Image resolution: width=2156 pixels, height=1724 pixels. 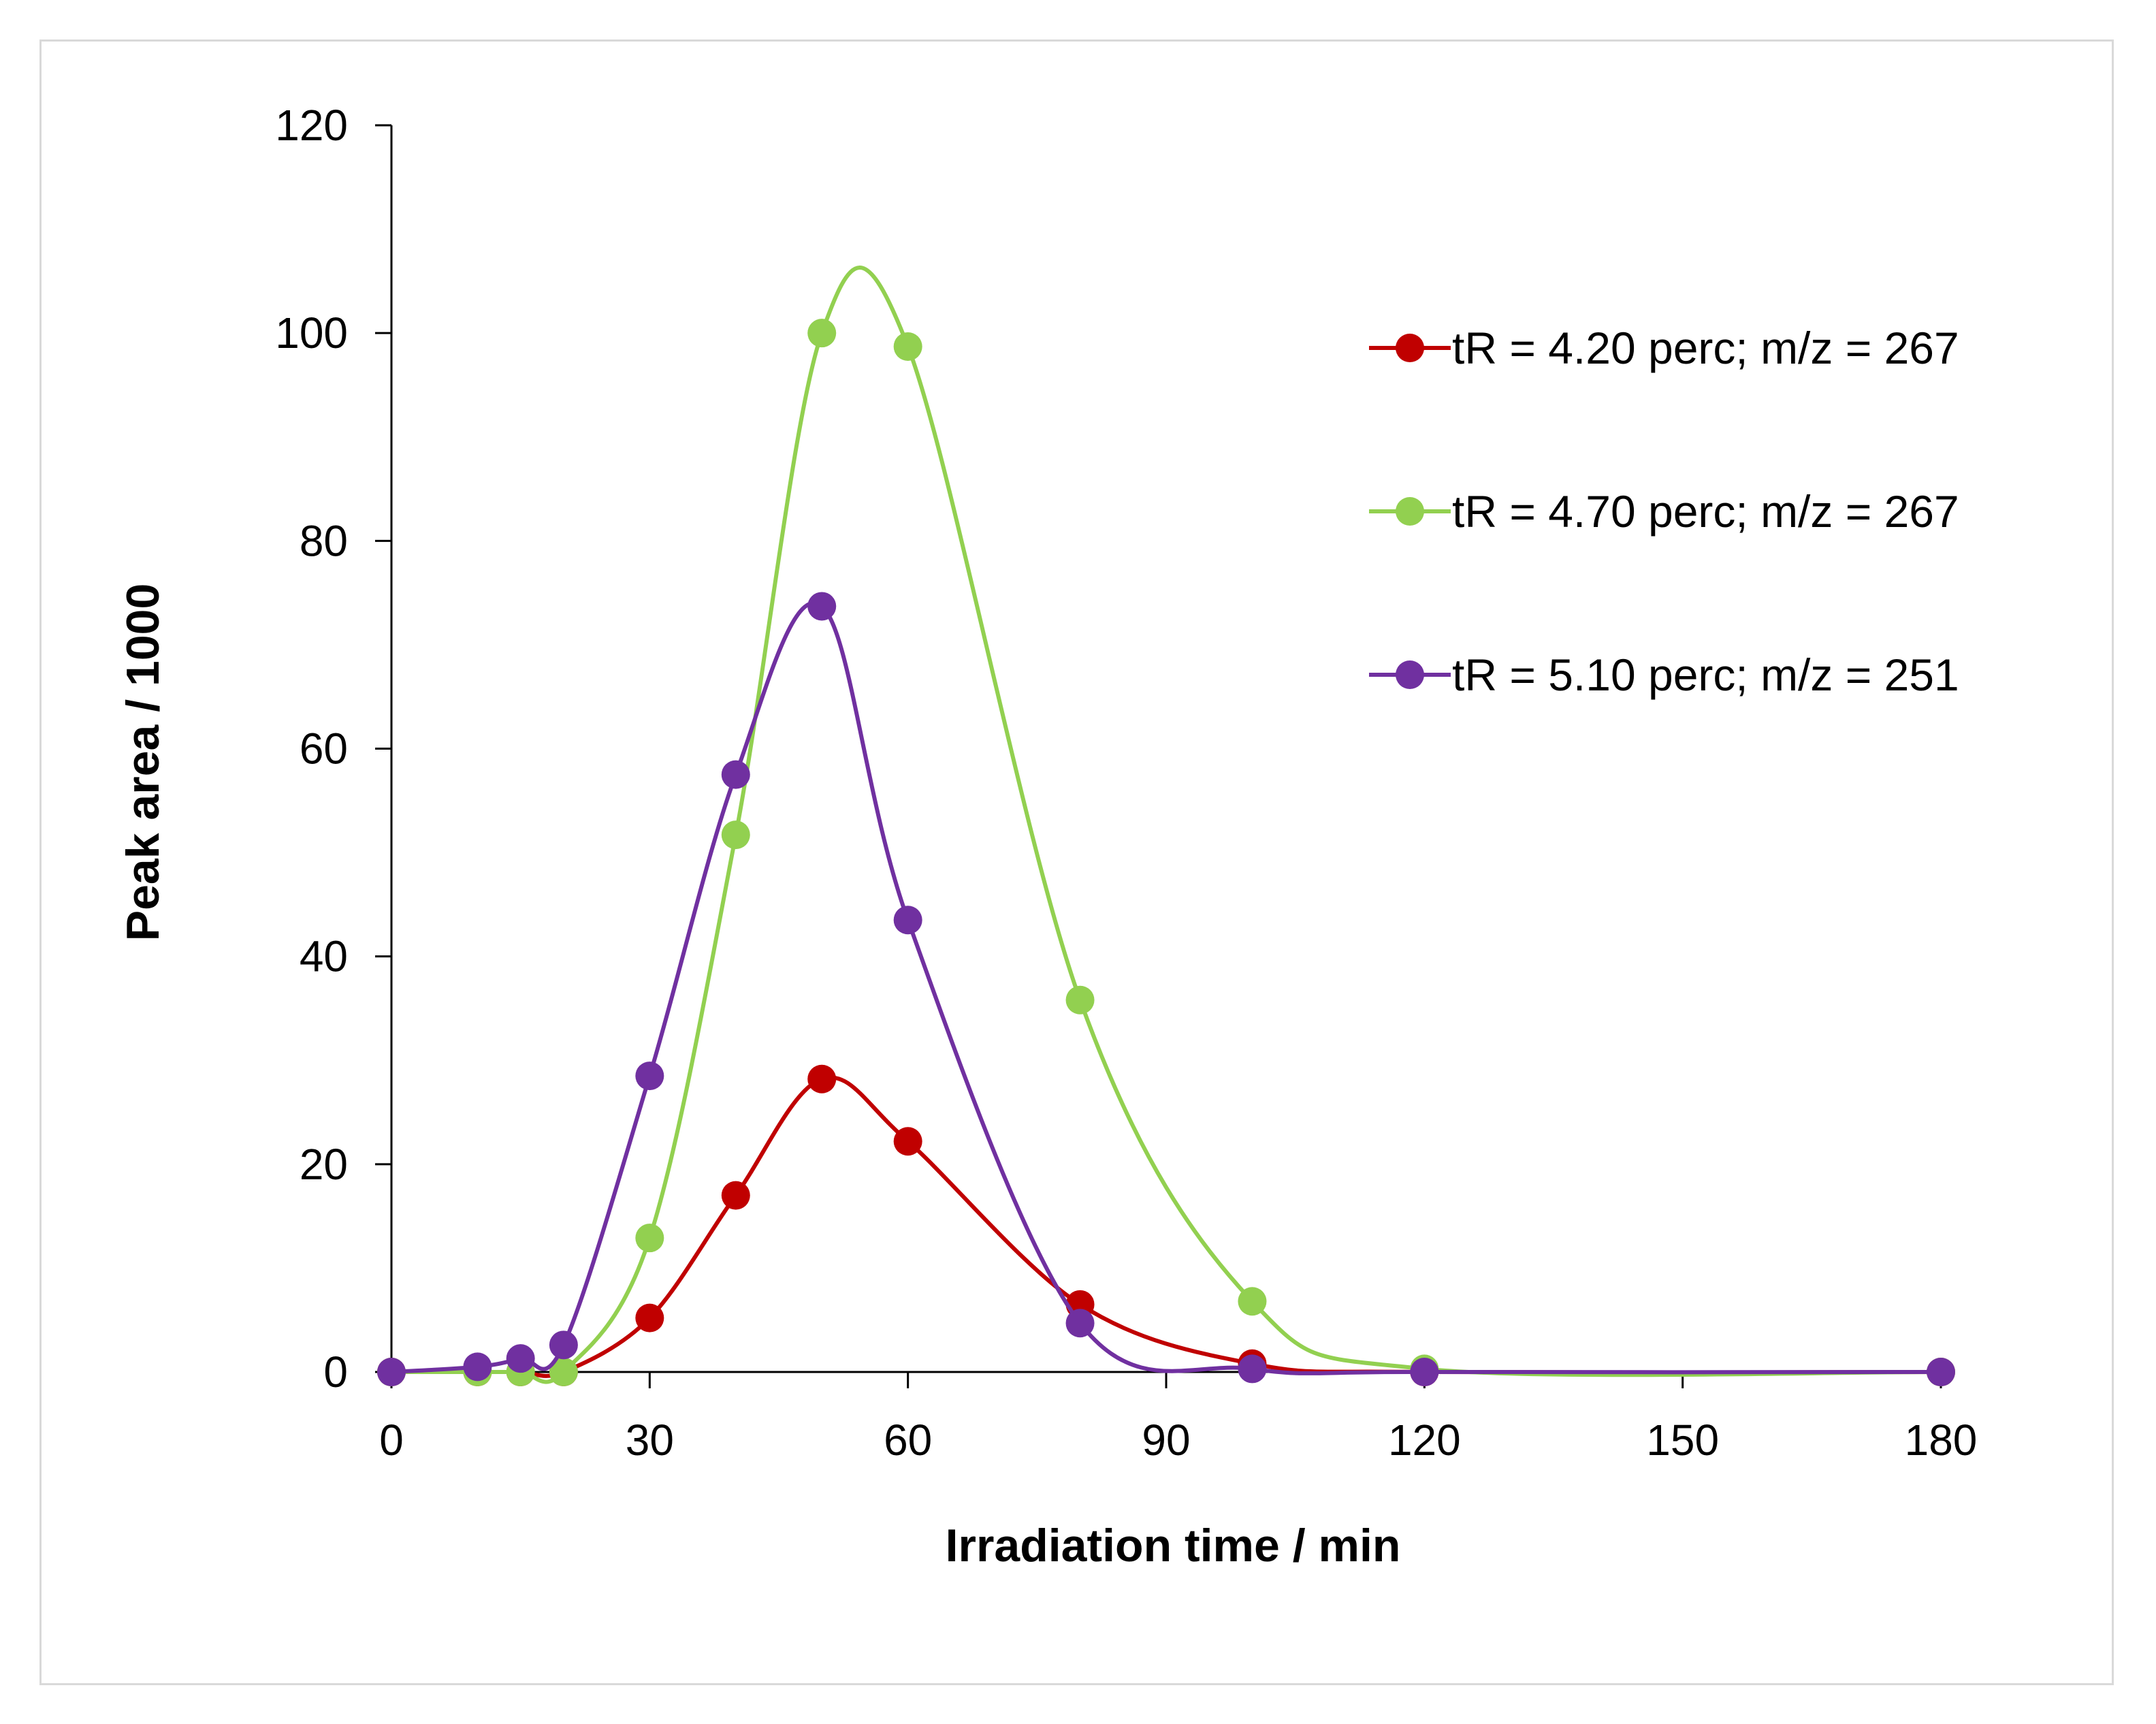 I want to click on x-tick-label: 180, so click(x=1941, y=1440).